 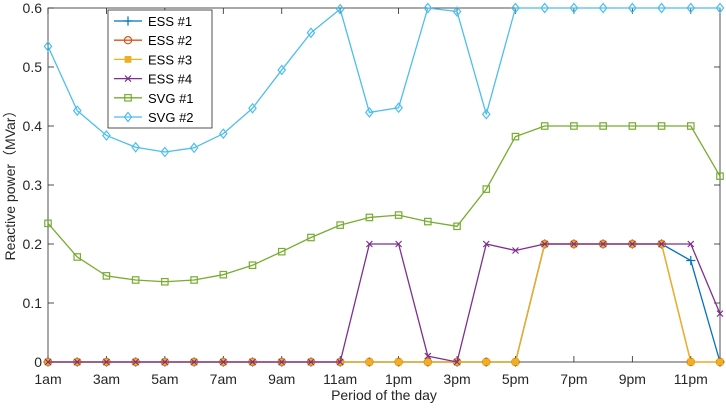 I want to click on x-tick-label: 9pm, so click(x=632, y=379).